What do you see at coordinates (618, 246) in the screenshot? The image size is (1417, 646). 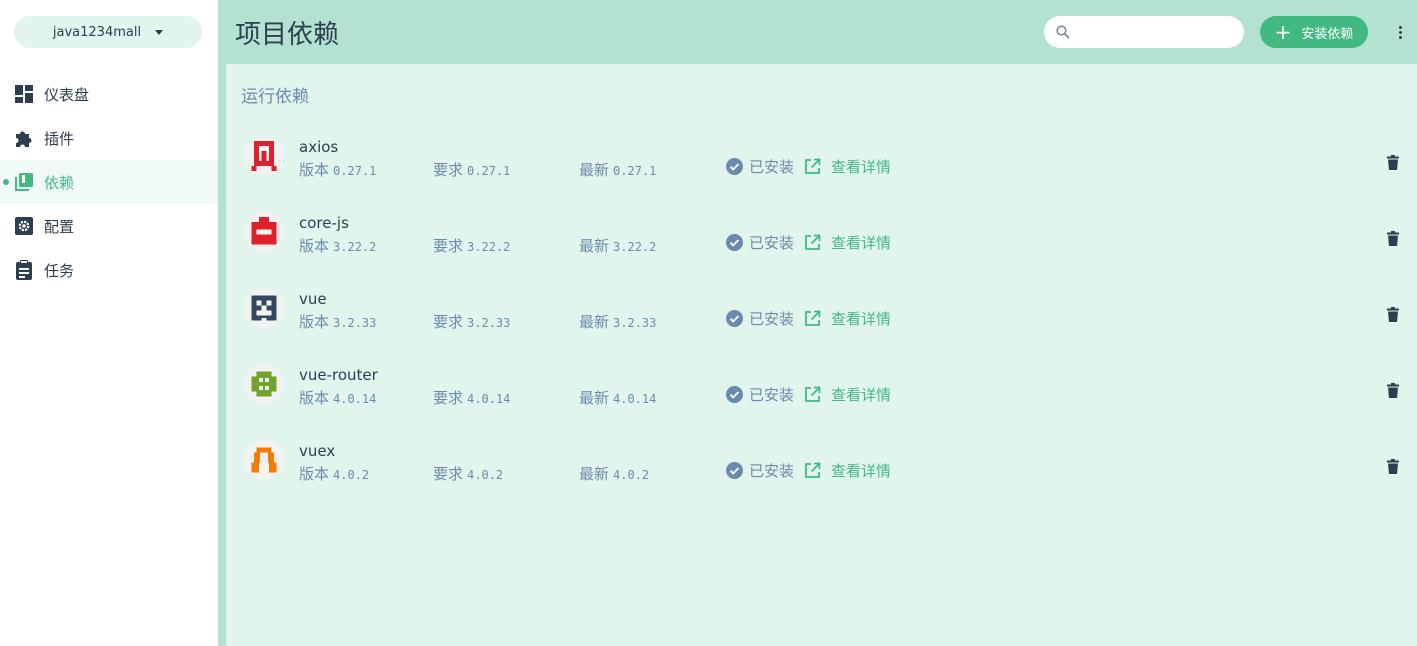 I see `dependency-latest: 最新 3.22.2` at bounding box center [618, 246].